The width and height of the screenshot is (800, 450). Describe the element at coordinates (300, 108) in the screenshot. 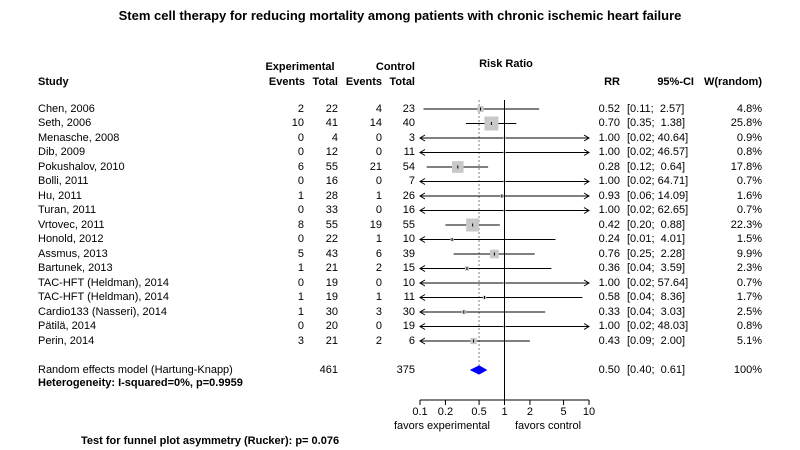

I see `study-e-events: 2` at that location.